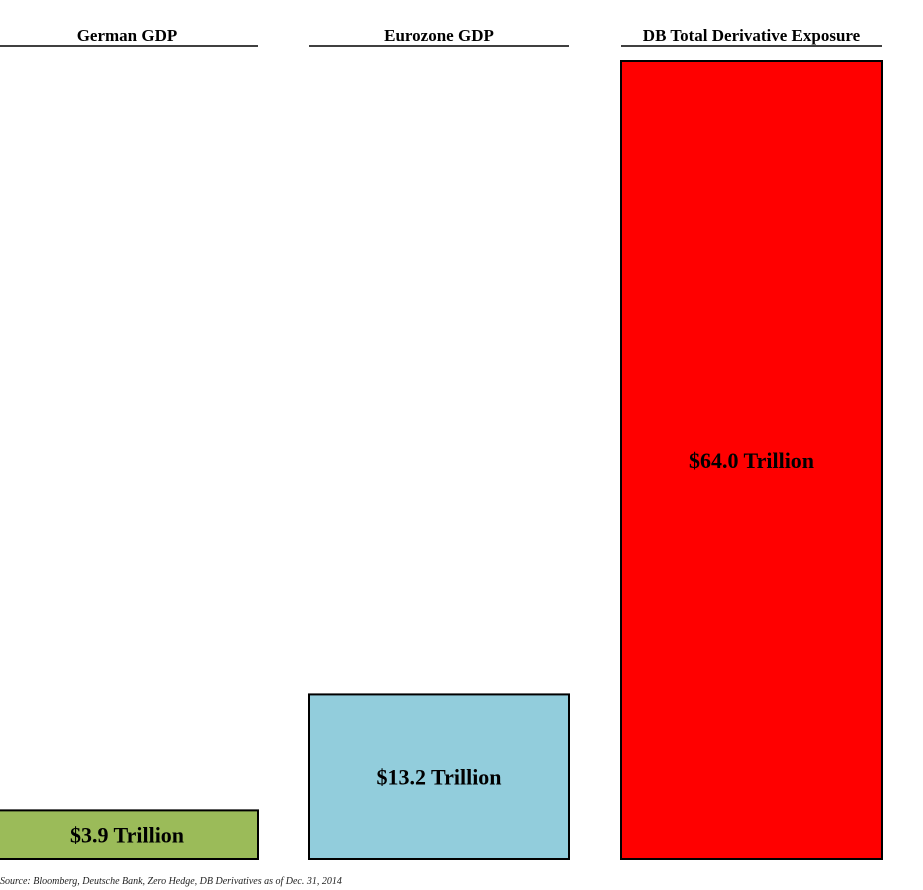 Image resolution: width=923 pixels, height=890 pixels. I want to click on data-label-eurozone-gdp: $13.2 Trillion, so click(438, 777).